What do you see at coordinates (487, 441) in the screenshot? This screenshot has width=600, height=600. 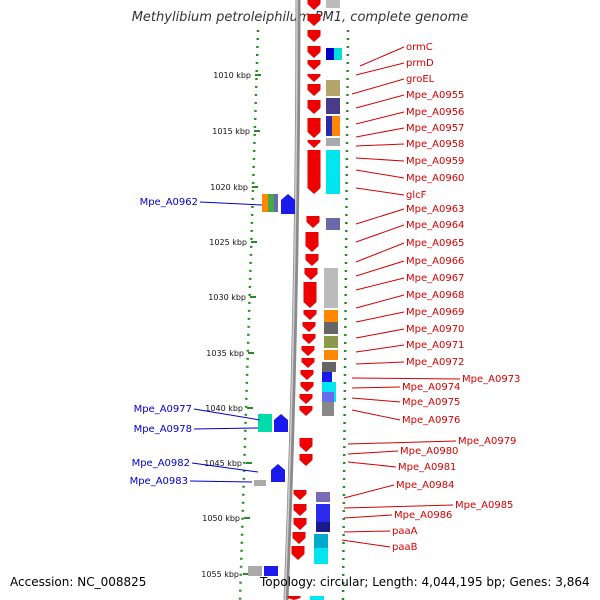 I see `gene-label: Mpe_A0979` at bounding box center [487, 441].